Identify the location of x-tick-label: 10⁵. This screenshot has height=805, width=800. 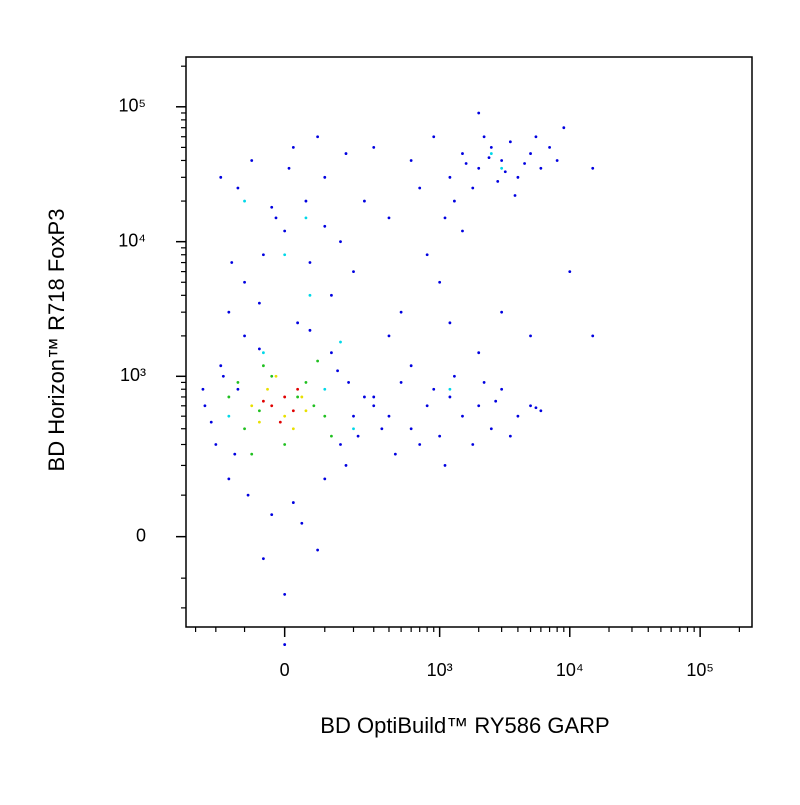
(699, 670).